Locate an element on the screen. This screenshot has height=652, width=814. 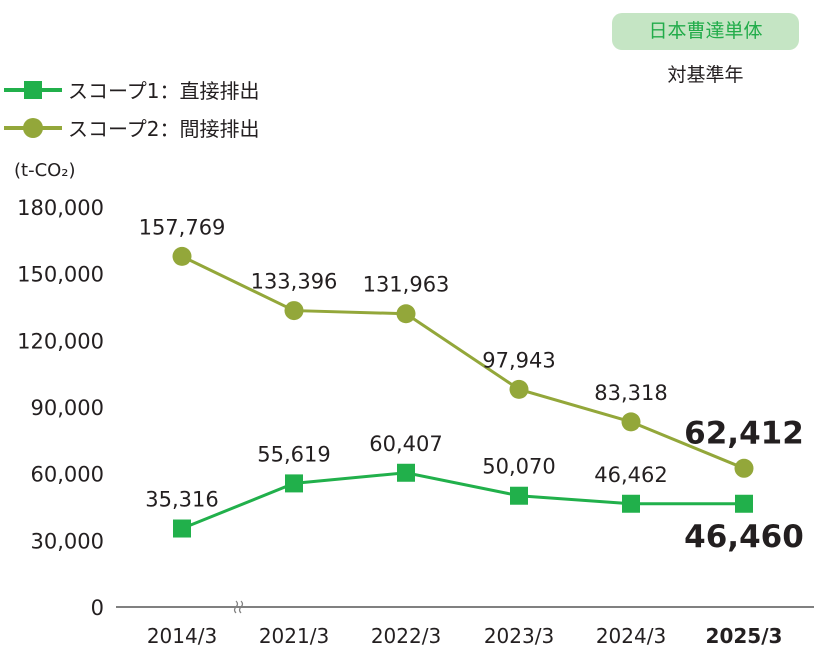
y-tick-label: 120,000 is located at coordinates (60, 341).